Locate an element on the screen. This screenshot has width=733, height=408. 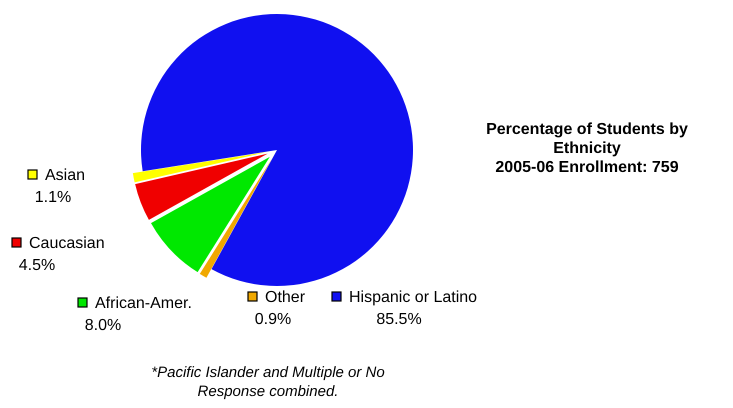
text: Percentage of Students by Ethnicity is located at coordinates (587, 139).